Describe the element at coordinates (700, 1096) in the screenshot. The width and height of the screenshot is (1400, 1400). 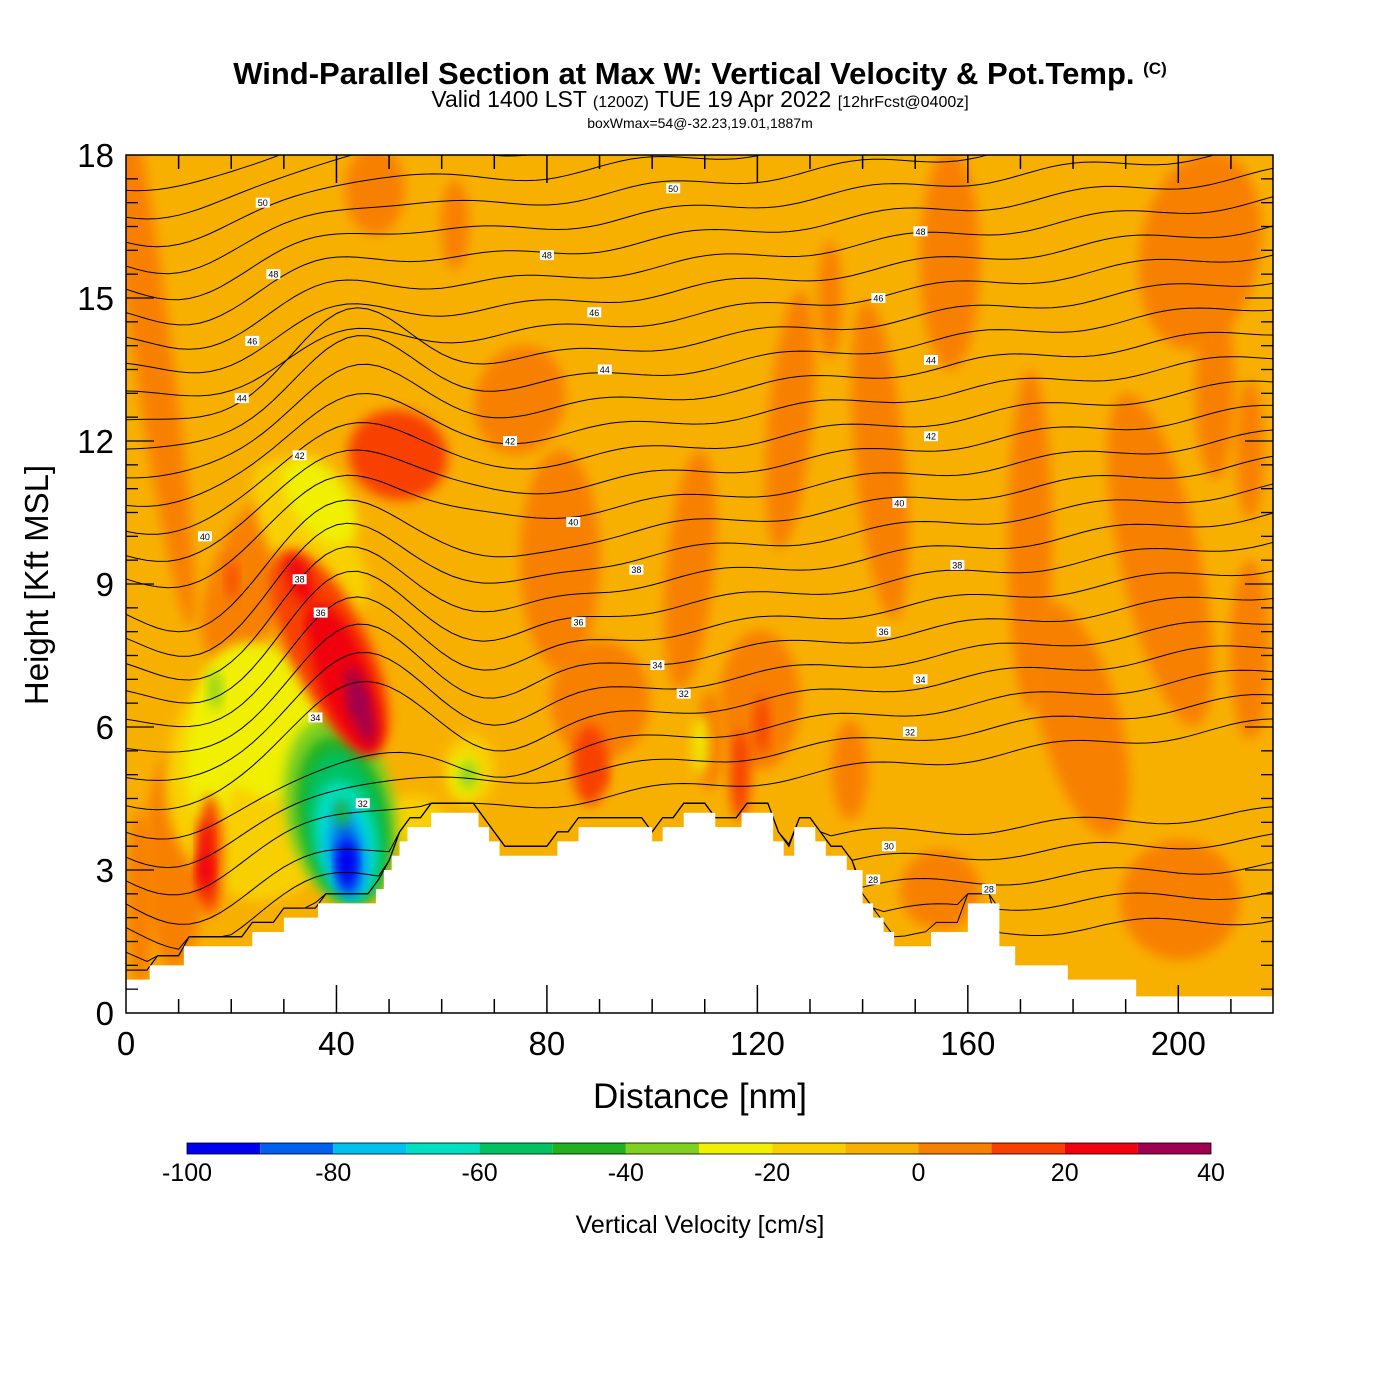
I see `x-axis-label: Distance [nm]` at that location.